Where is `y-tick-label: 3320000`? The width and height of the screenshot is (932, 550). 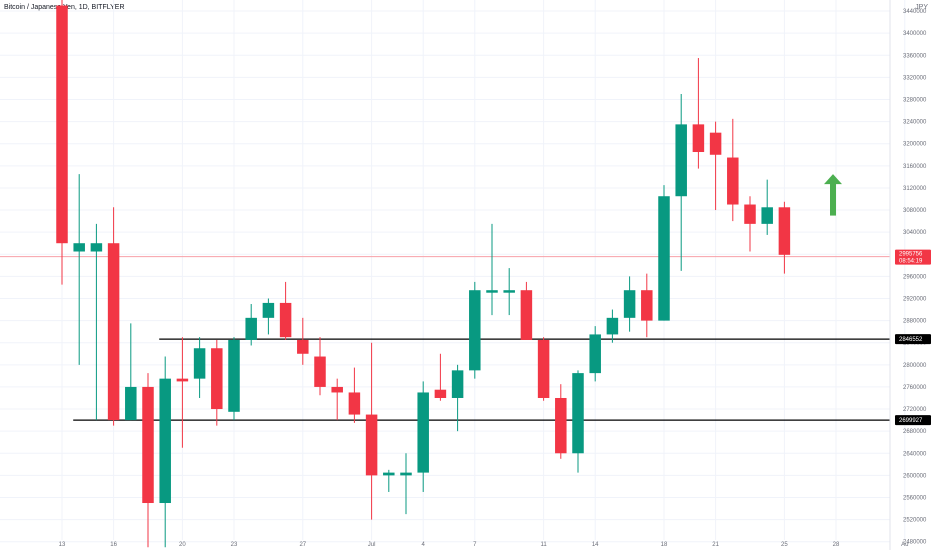
y-tick-label: 3320000 is located at coordinates (915, 78).